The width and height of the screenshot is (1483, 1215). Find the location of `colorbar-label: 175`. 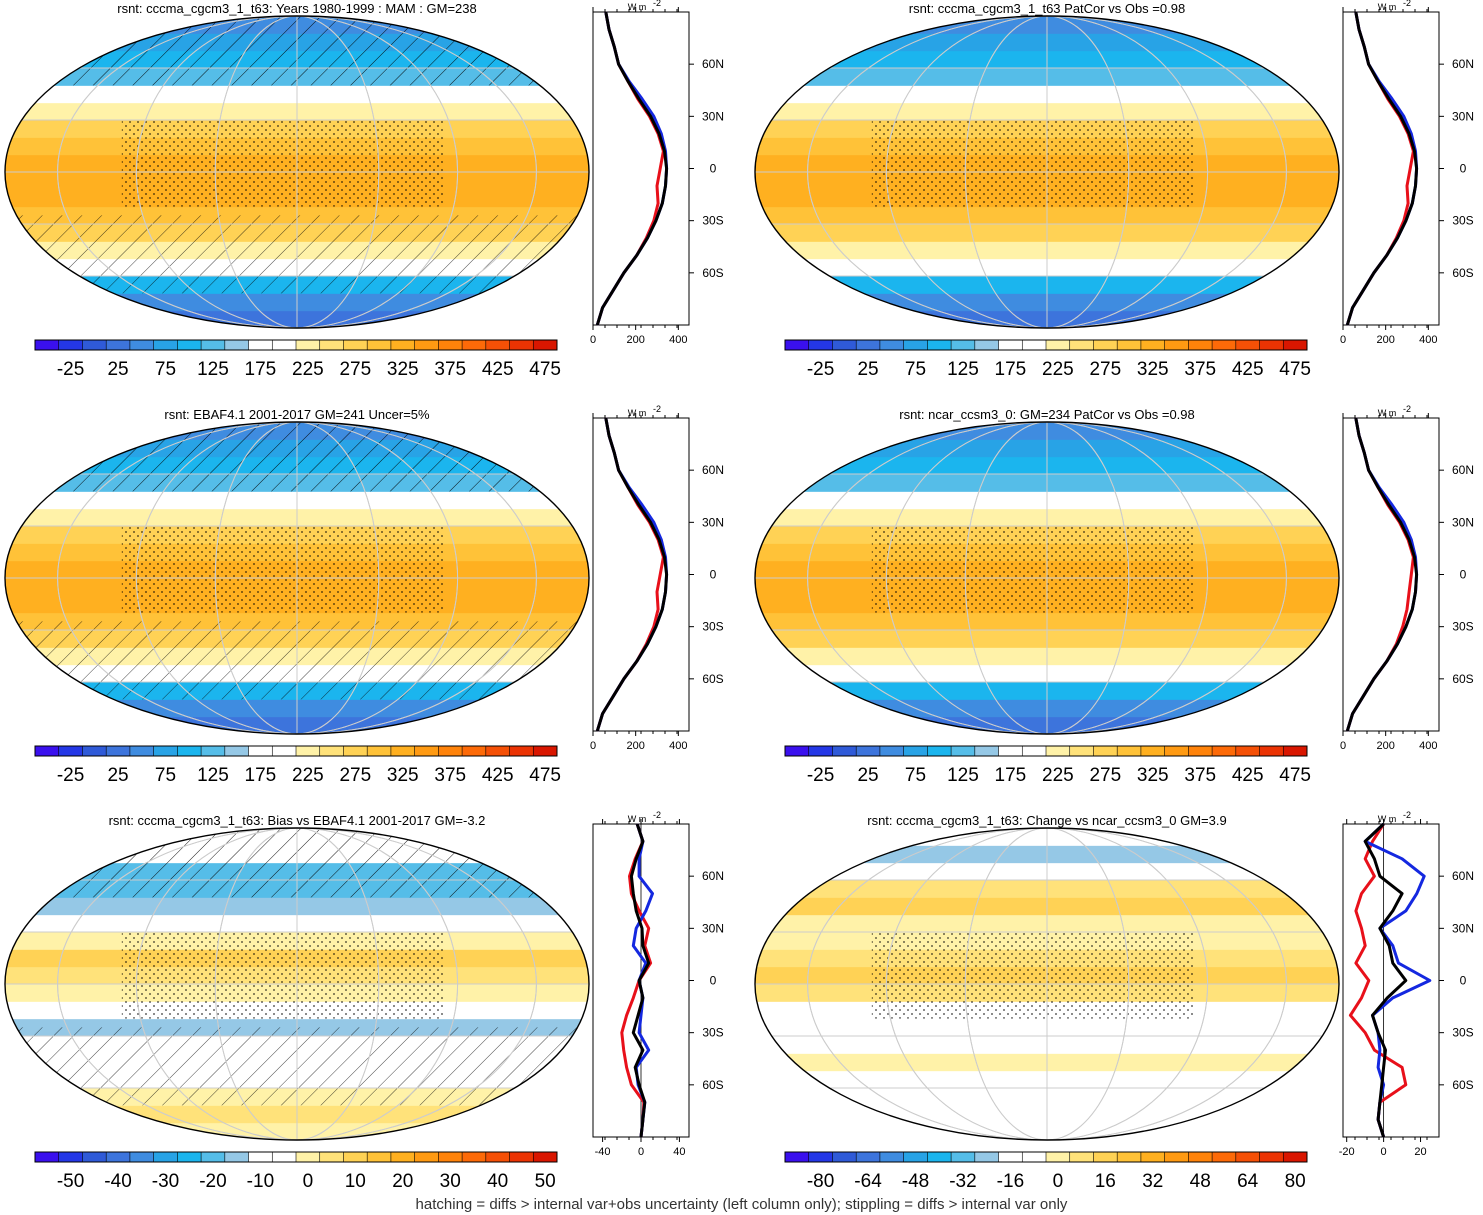

colorbar-label: 175 is located at coordinates (1011, 775).